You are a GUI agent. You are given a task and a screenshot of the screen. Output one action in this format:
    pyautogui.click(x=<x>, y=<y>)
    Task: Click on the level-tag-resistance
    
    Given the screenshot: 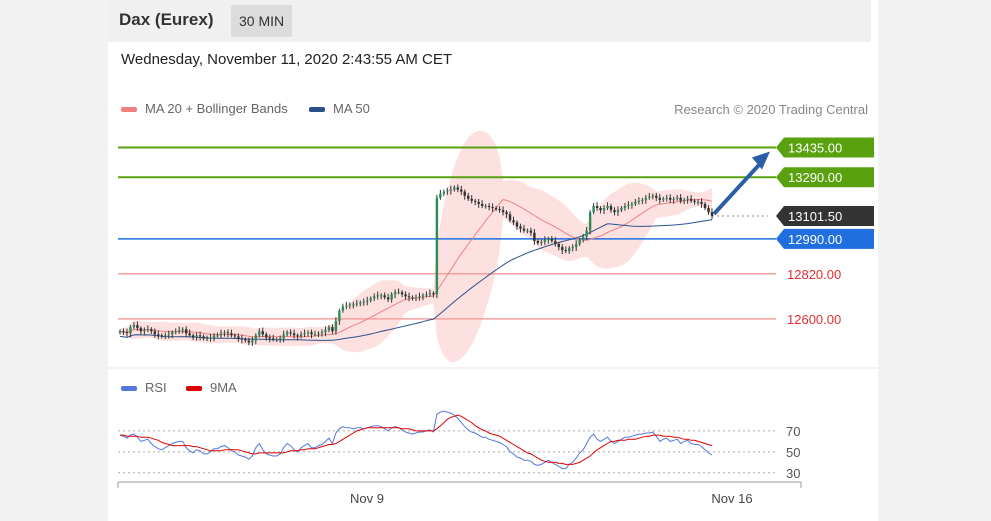 What is the action you would take?
    pyautogui.click(x=825, y=177)
    